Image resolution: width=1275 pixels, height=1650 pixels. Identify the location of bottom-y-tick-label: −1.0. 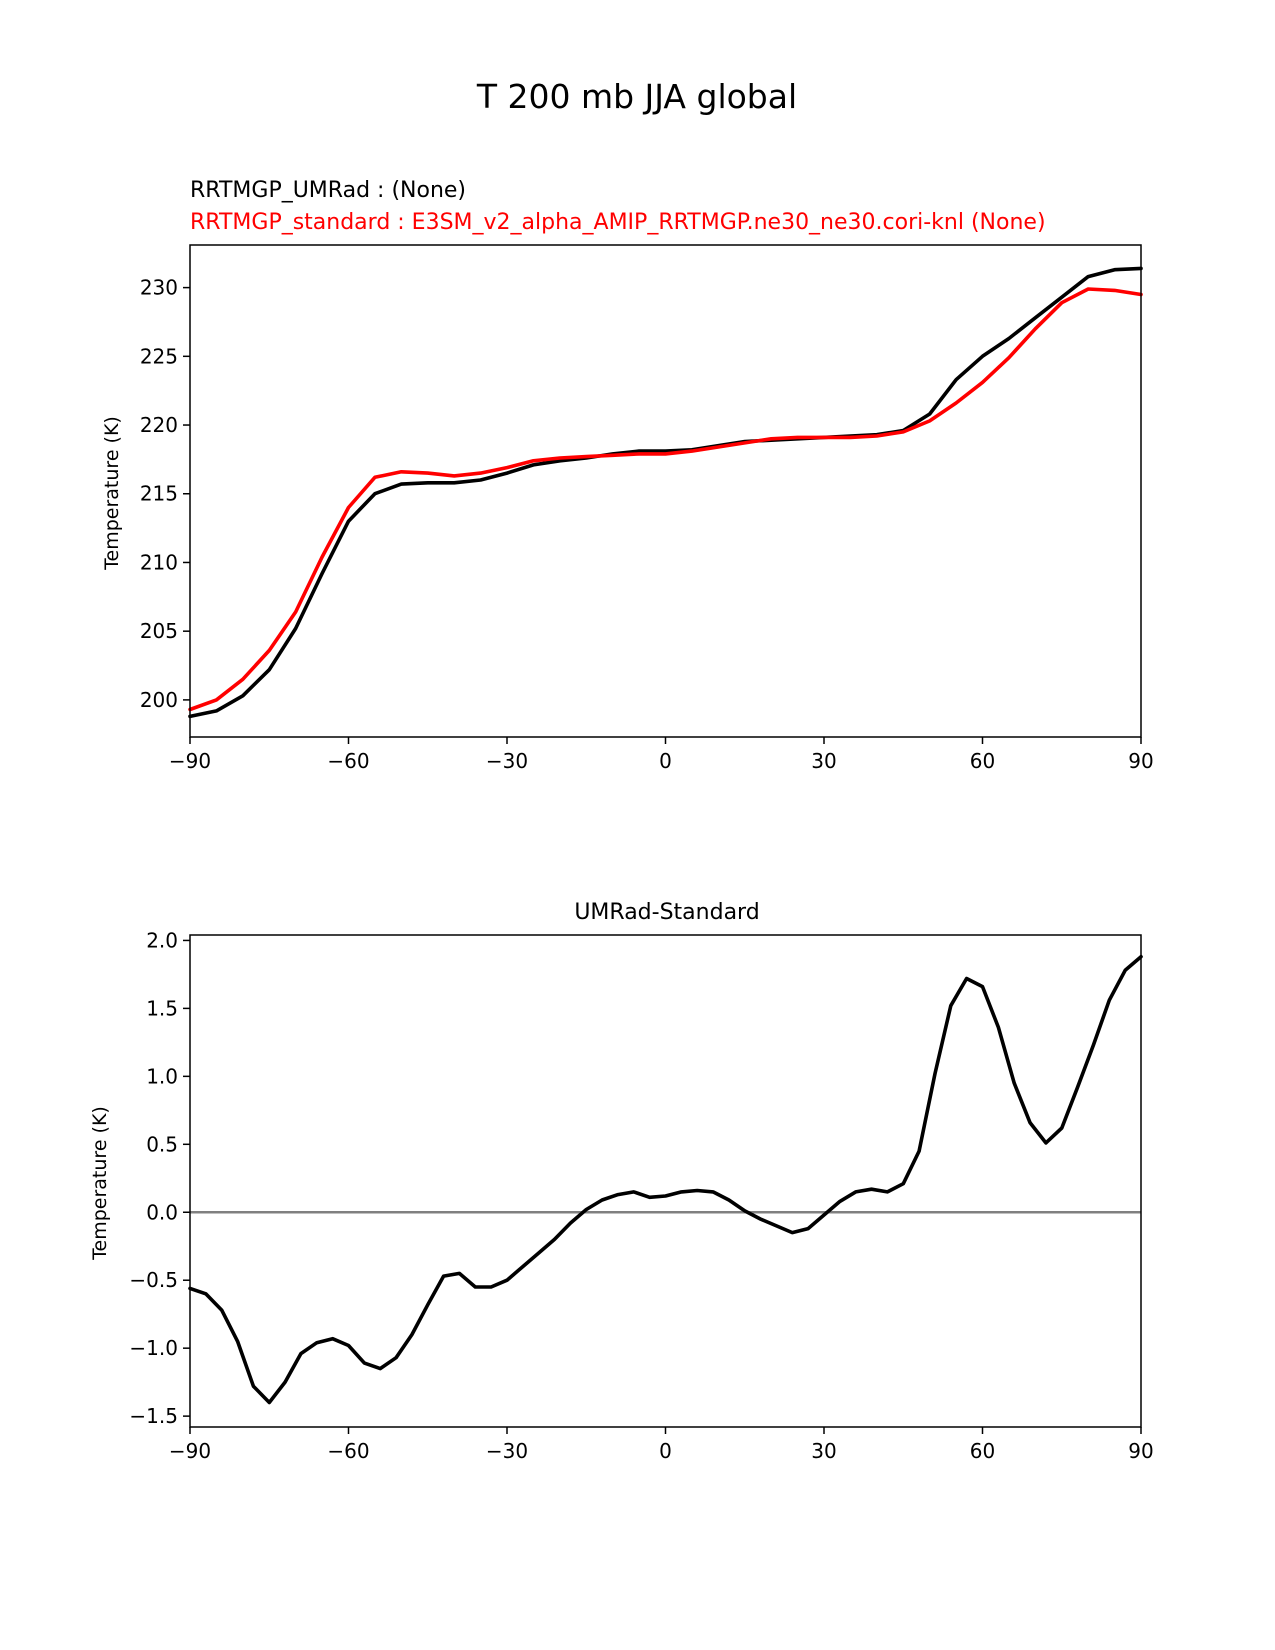
(153, 1348).